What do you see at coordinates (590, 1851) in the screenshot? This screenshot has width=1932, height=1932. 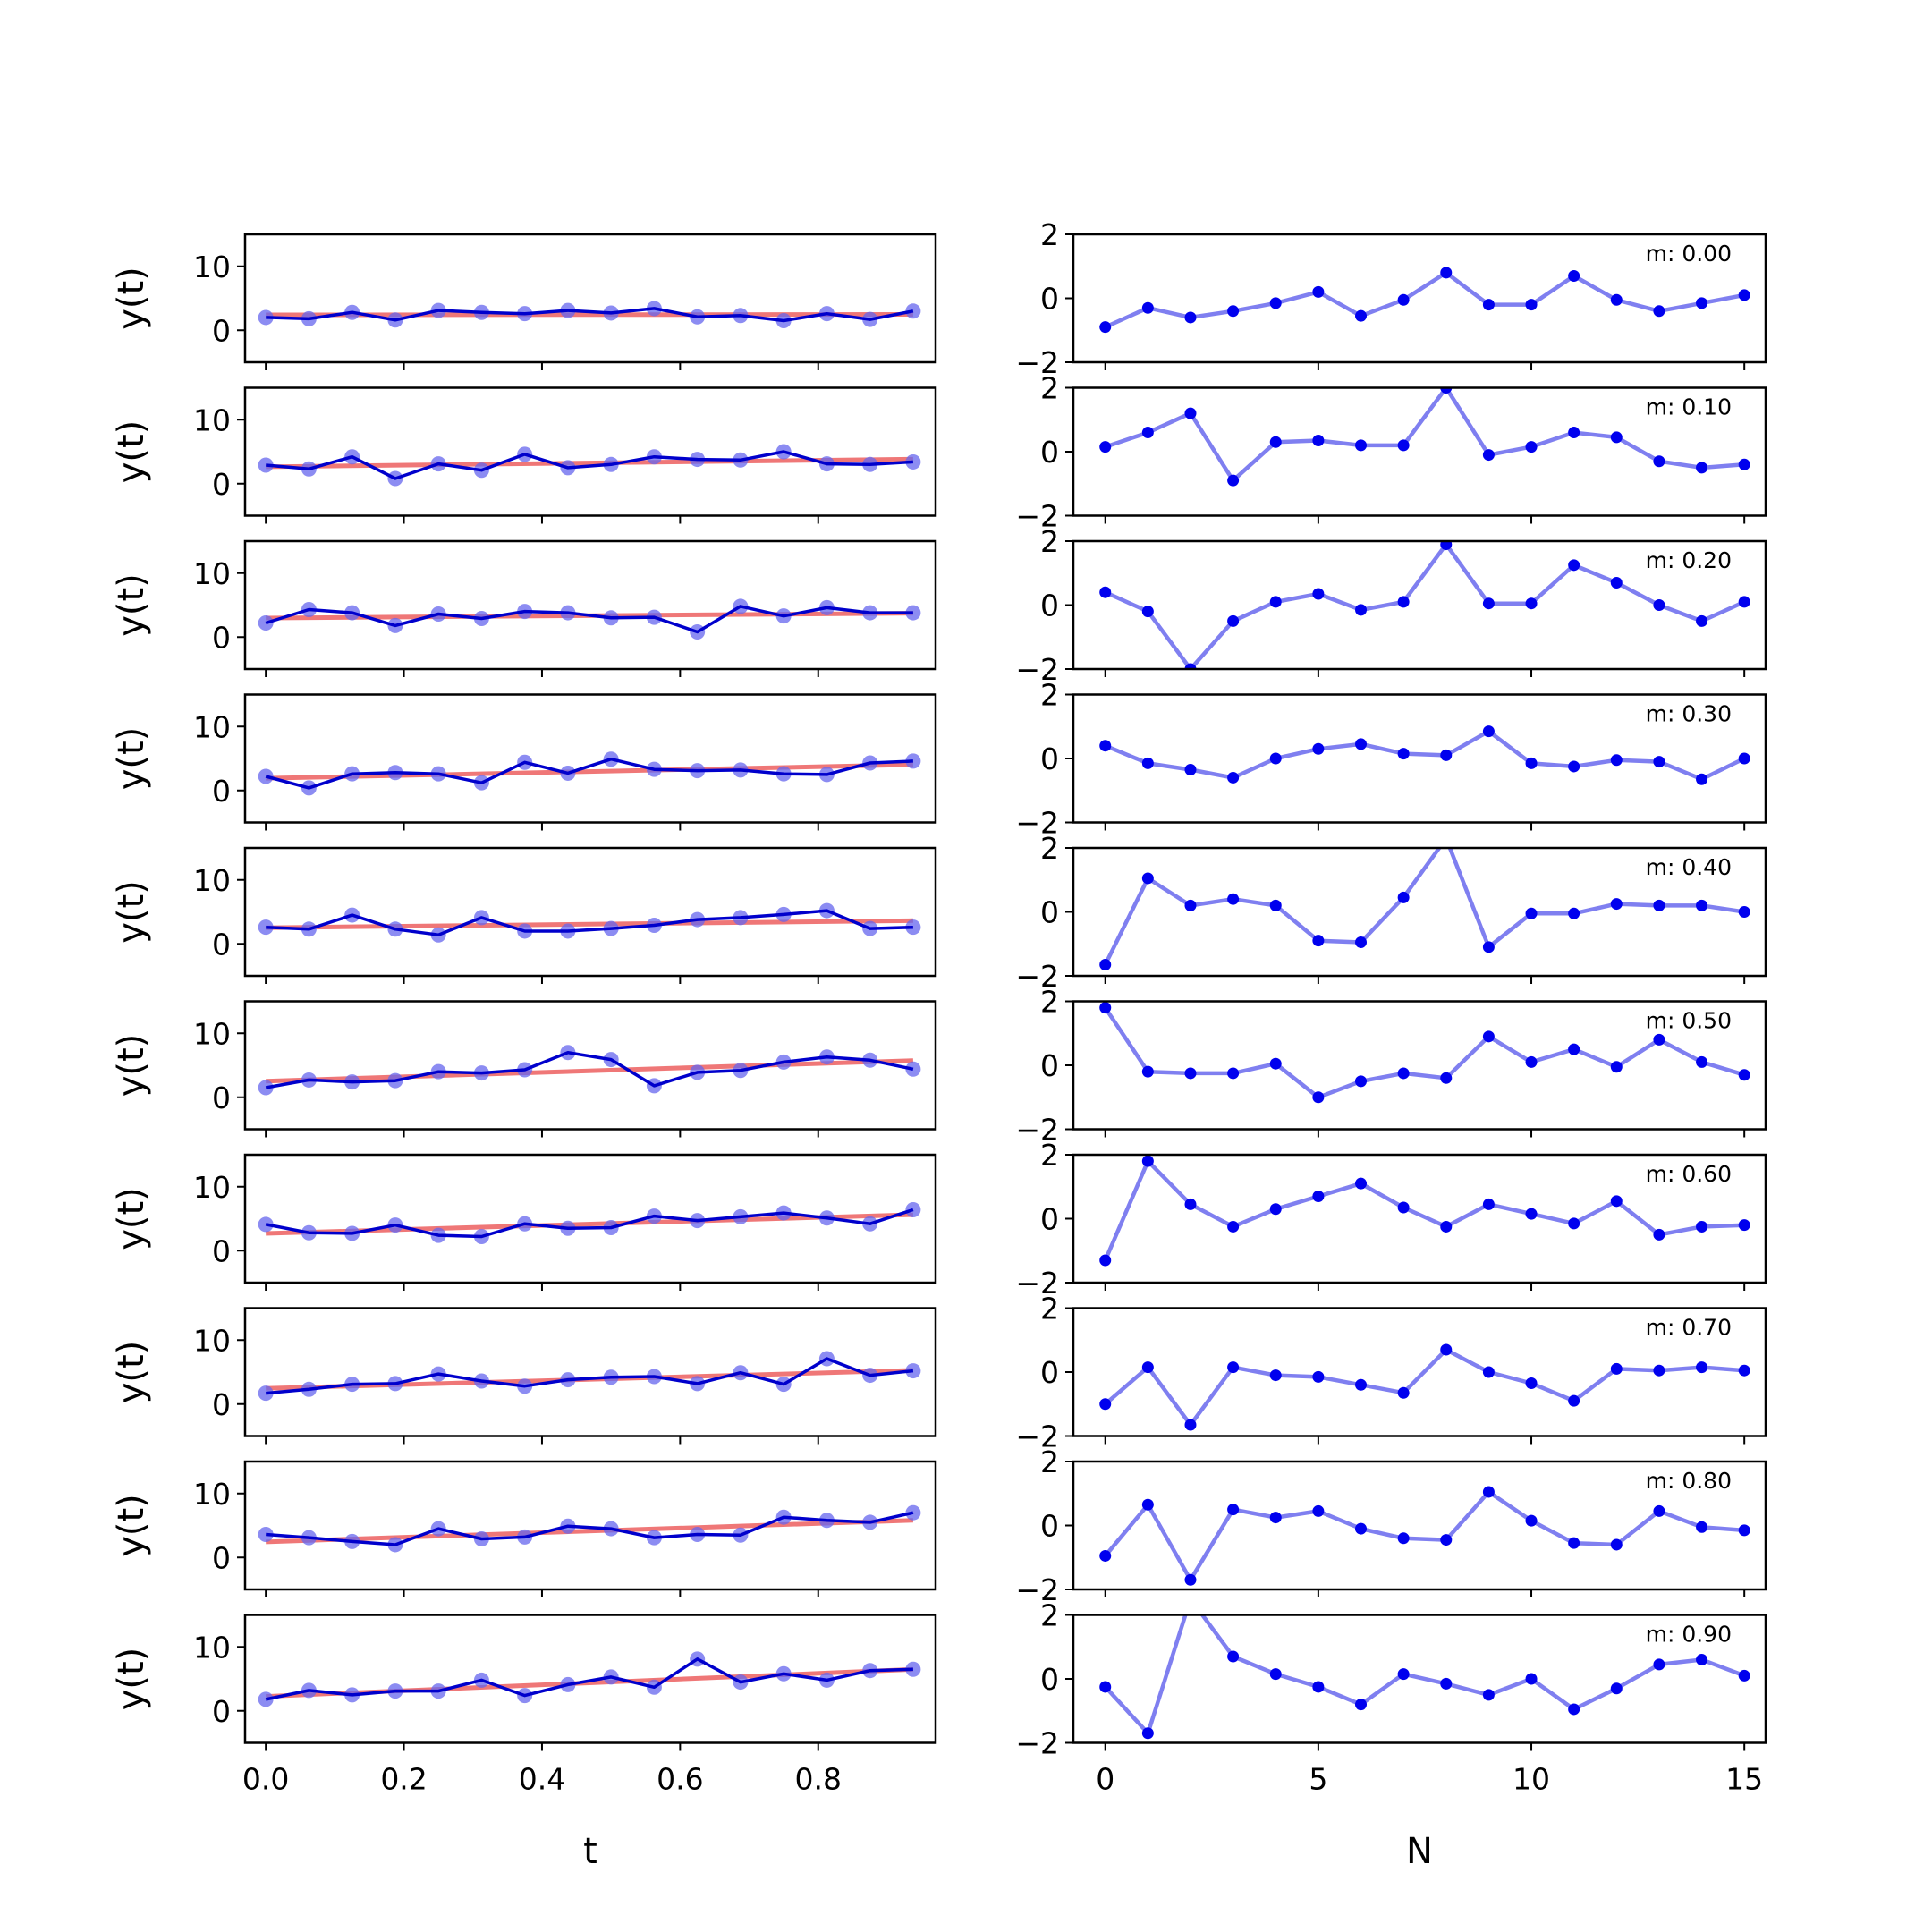 I see `x-axis-label-left: t` at bounding box center [590, 1851].